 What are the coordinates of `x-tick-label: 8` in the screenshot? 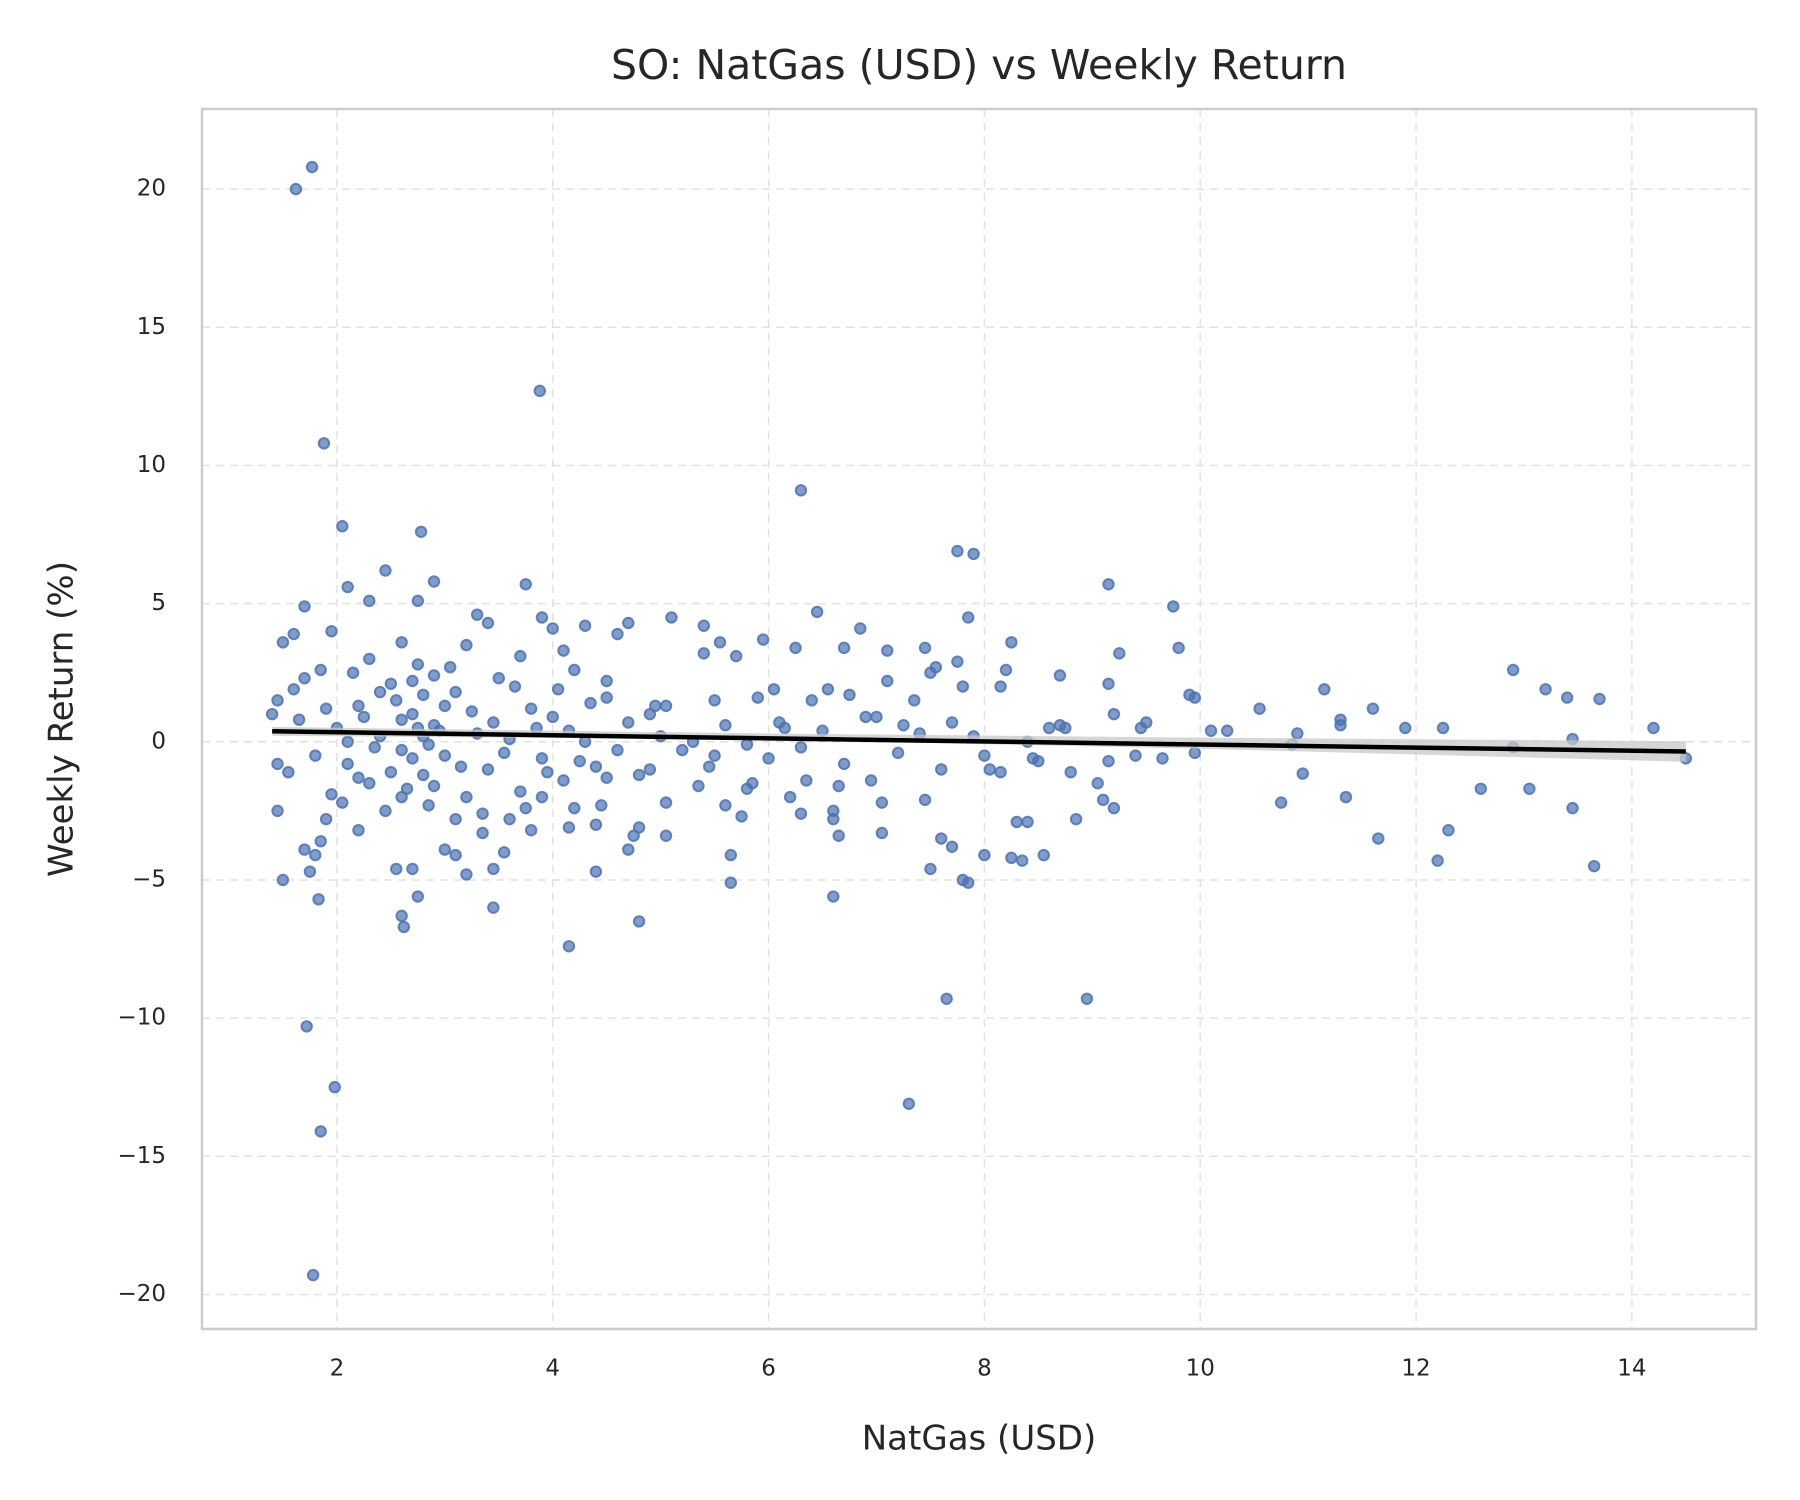 It's located at (984, 1369).